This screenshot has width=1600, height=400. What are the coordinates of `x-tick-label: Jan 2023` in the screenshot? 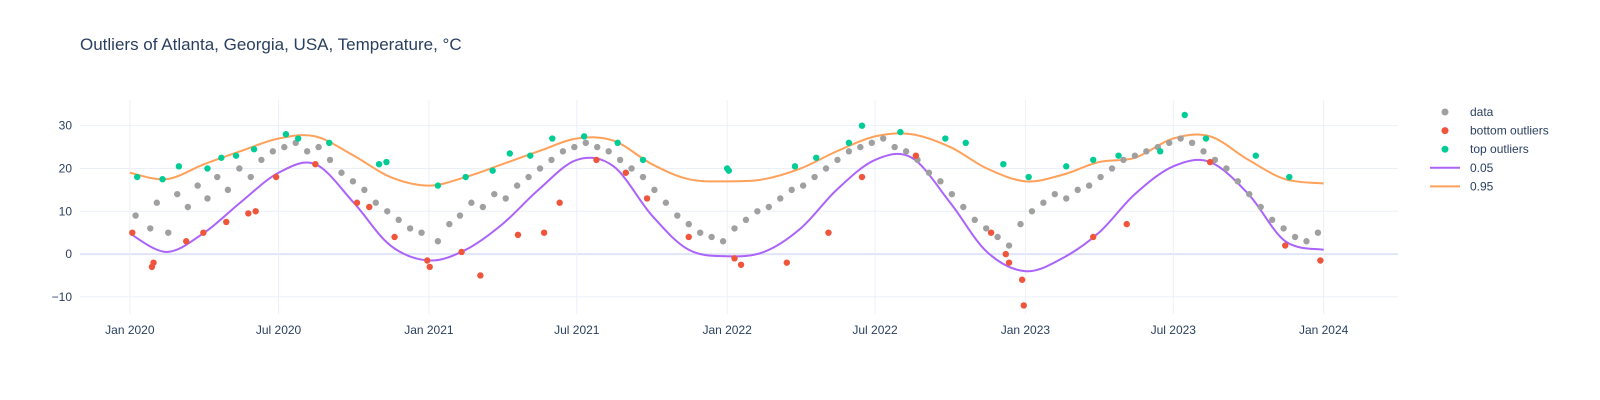 It's located at (1026, 330).